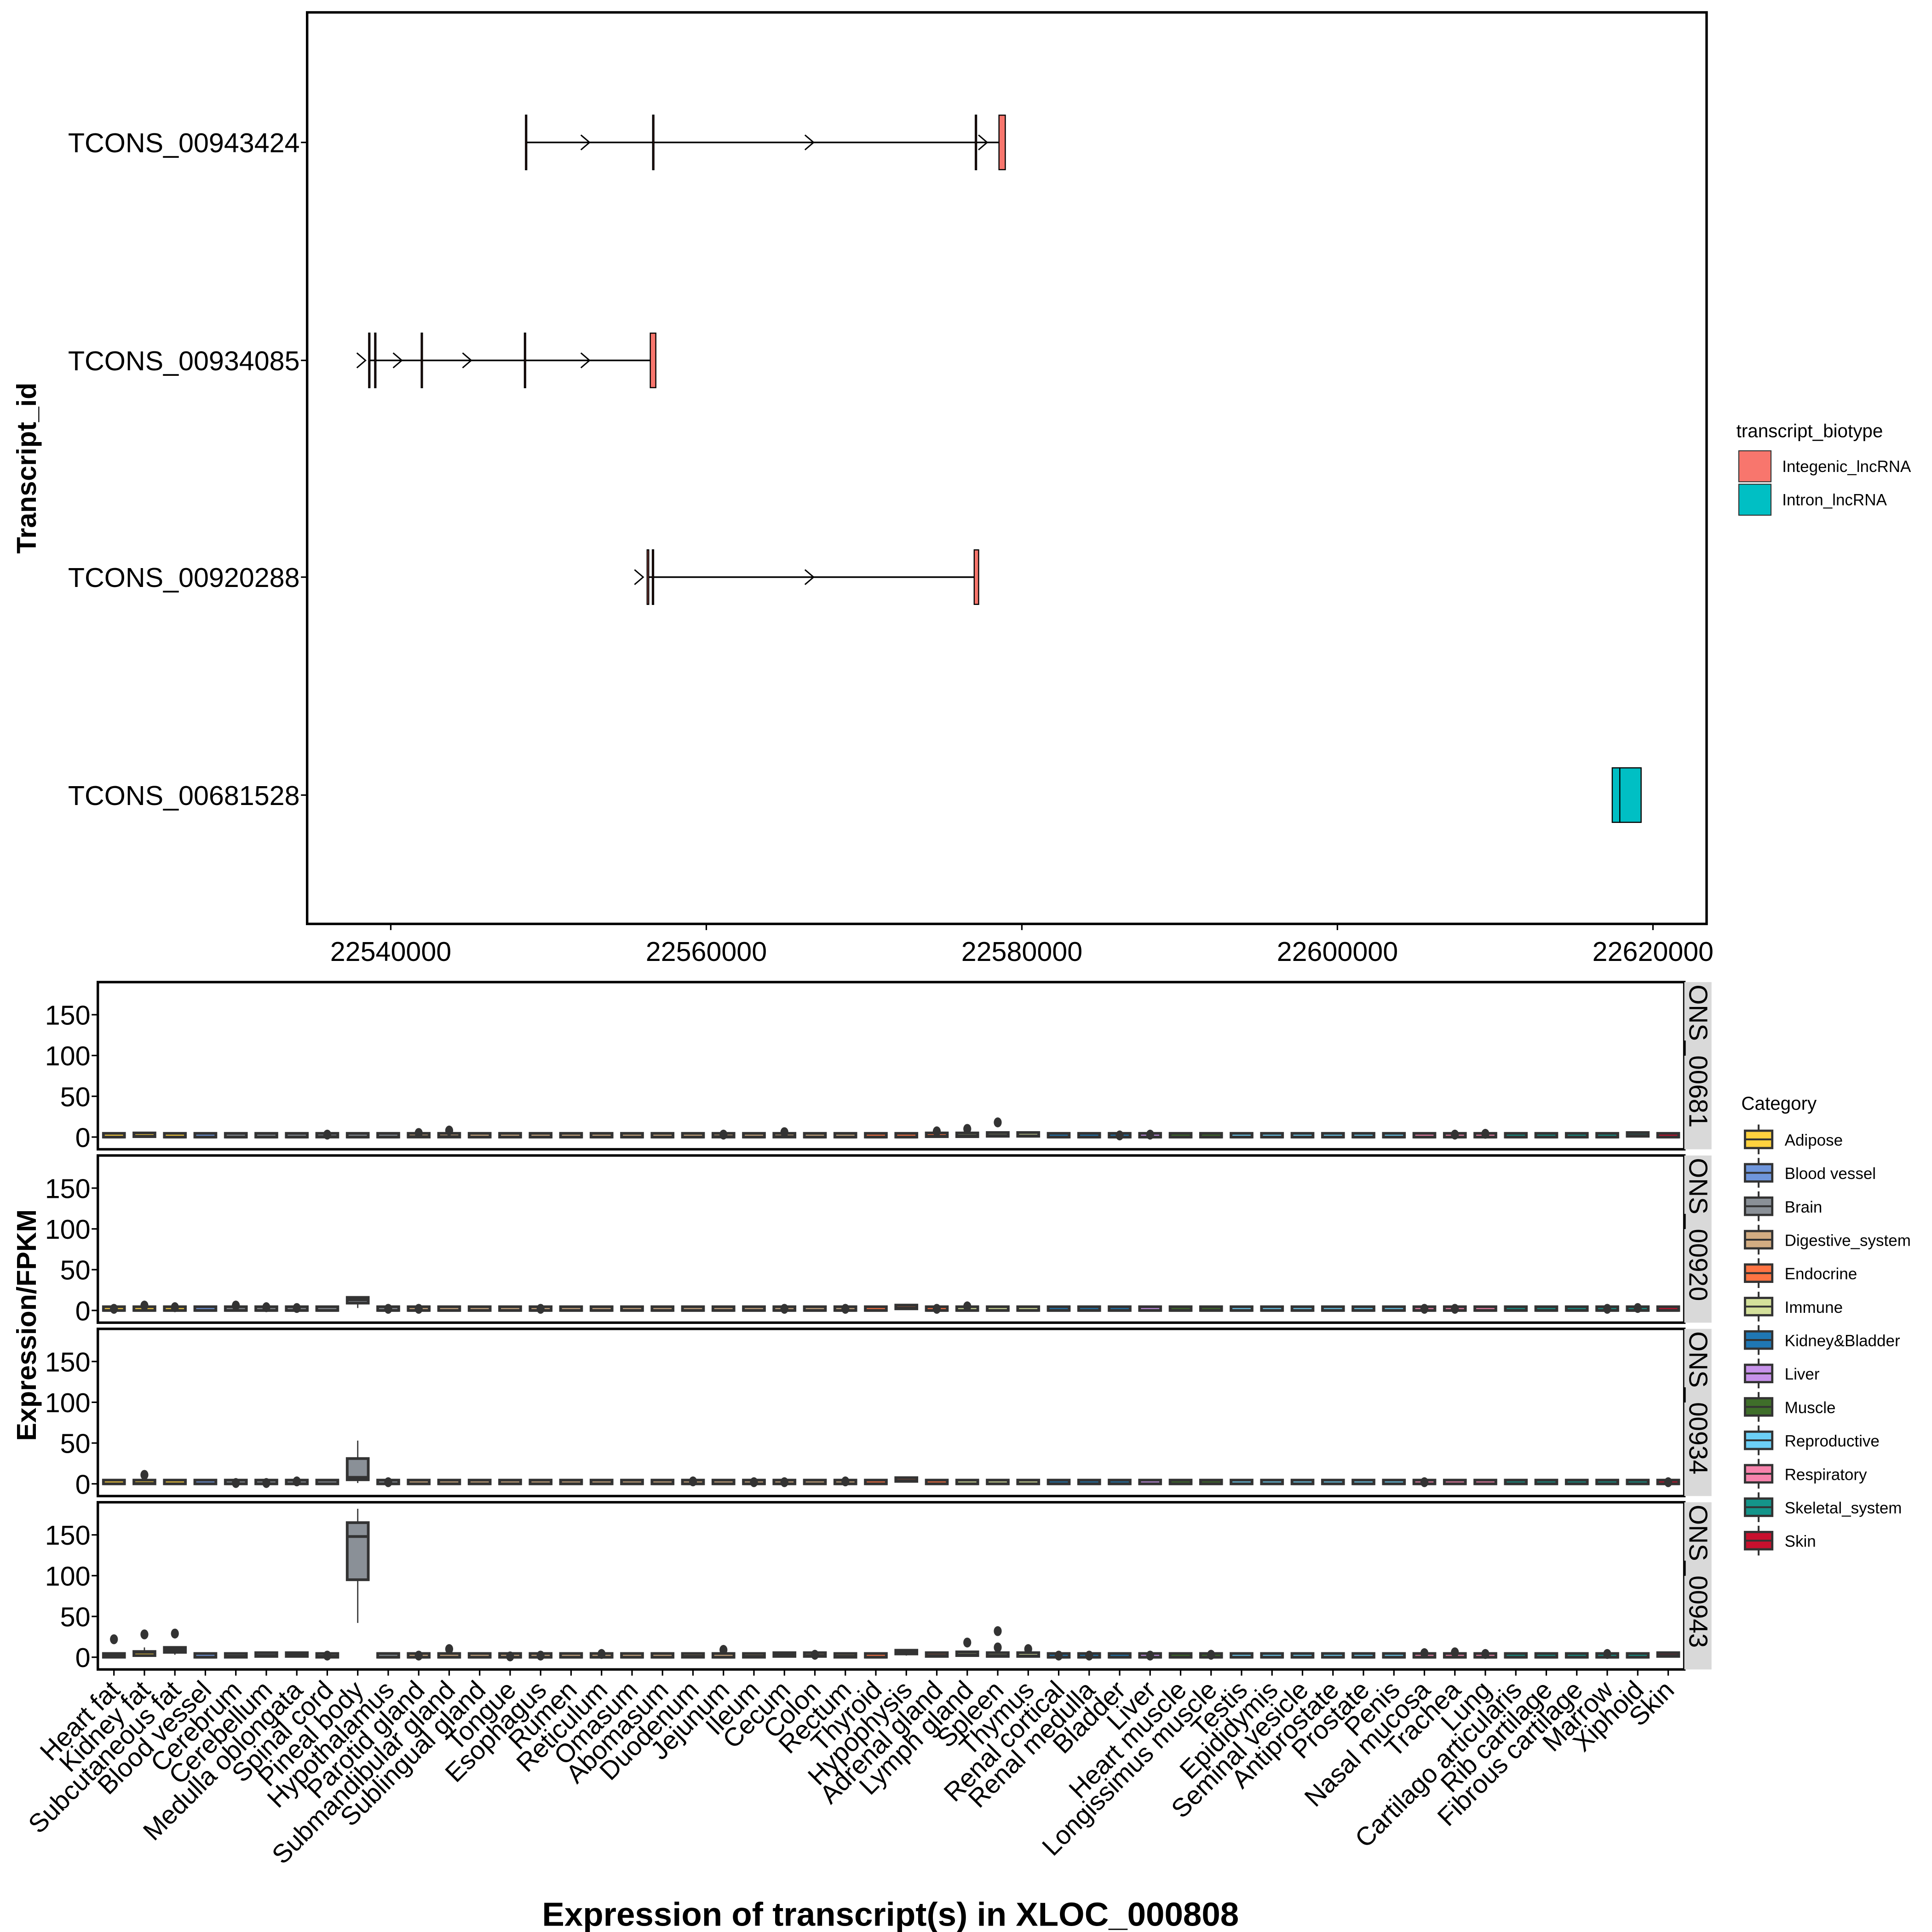 This screenshot has width=1932, height=1932. What do you see at coordinates (879, 1240) in the screenshot?
I see `facet-panel: ONS_00920 0 50 100 150` at bounding box center [879, 1240].